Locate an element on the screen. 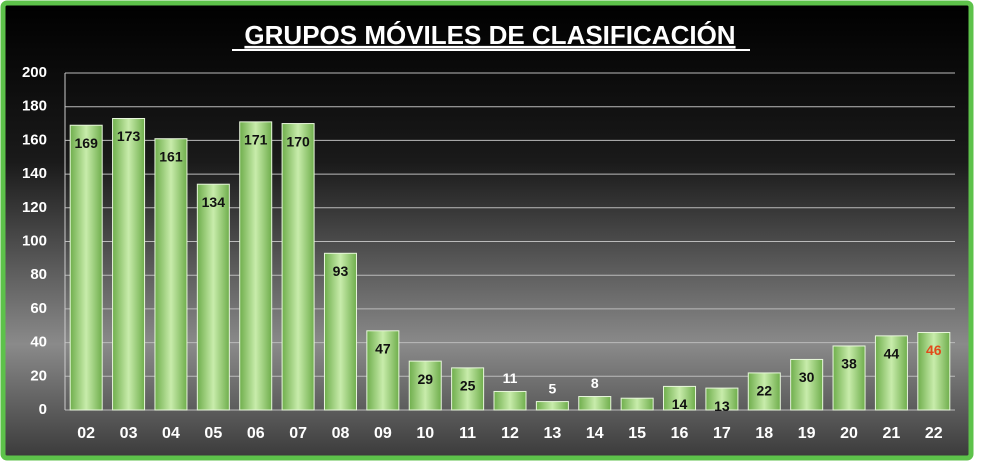  data-label: 25 is located at coordinates (468, 386).